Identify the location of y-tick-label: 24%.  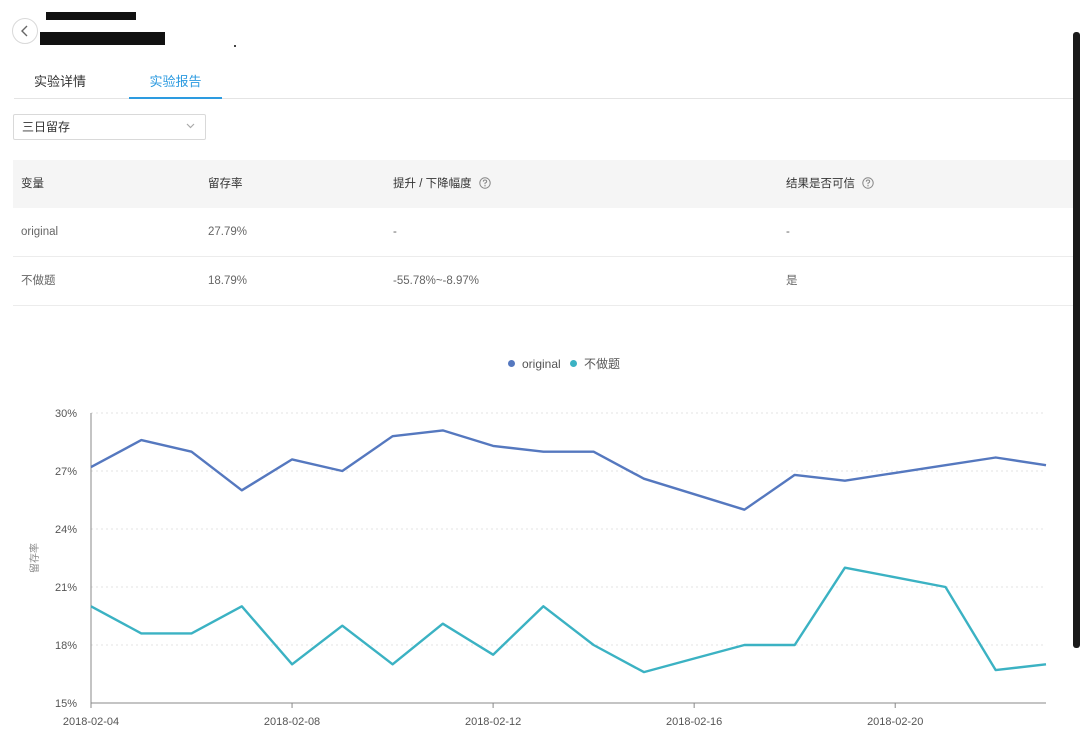
(66, 530).